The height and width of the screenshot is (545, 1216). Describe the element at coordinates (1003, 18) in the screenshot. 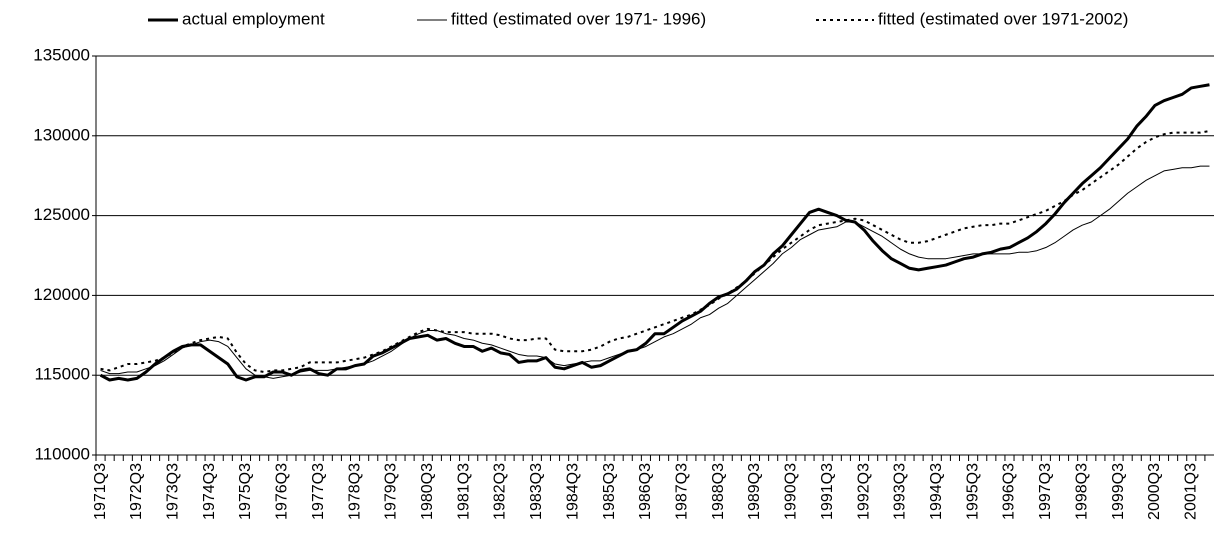

I see `legend-label: fitted (estimated over 1971-2002)` at that location.